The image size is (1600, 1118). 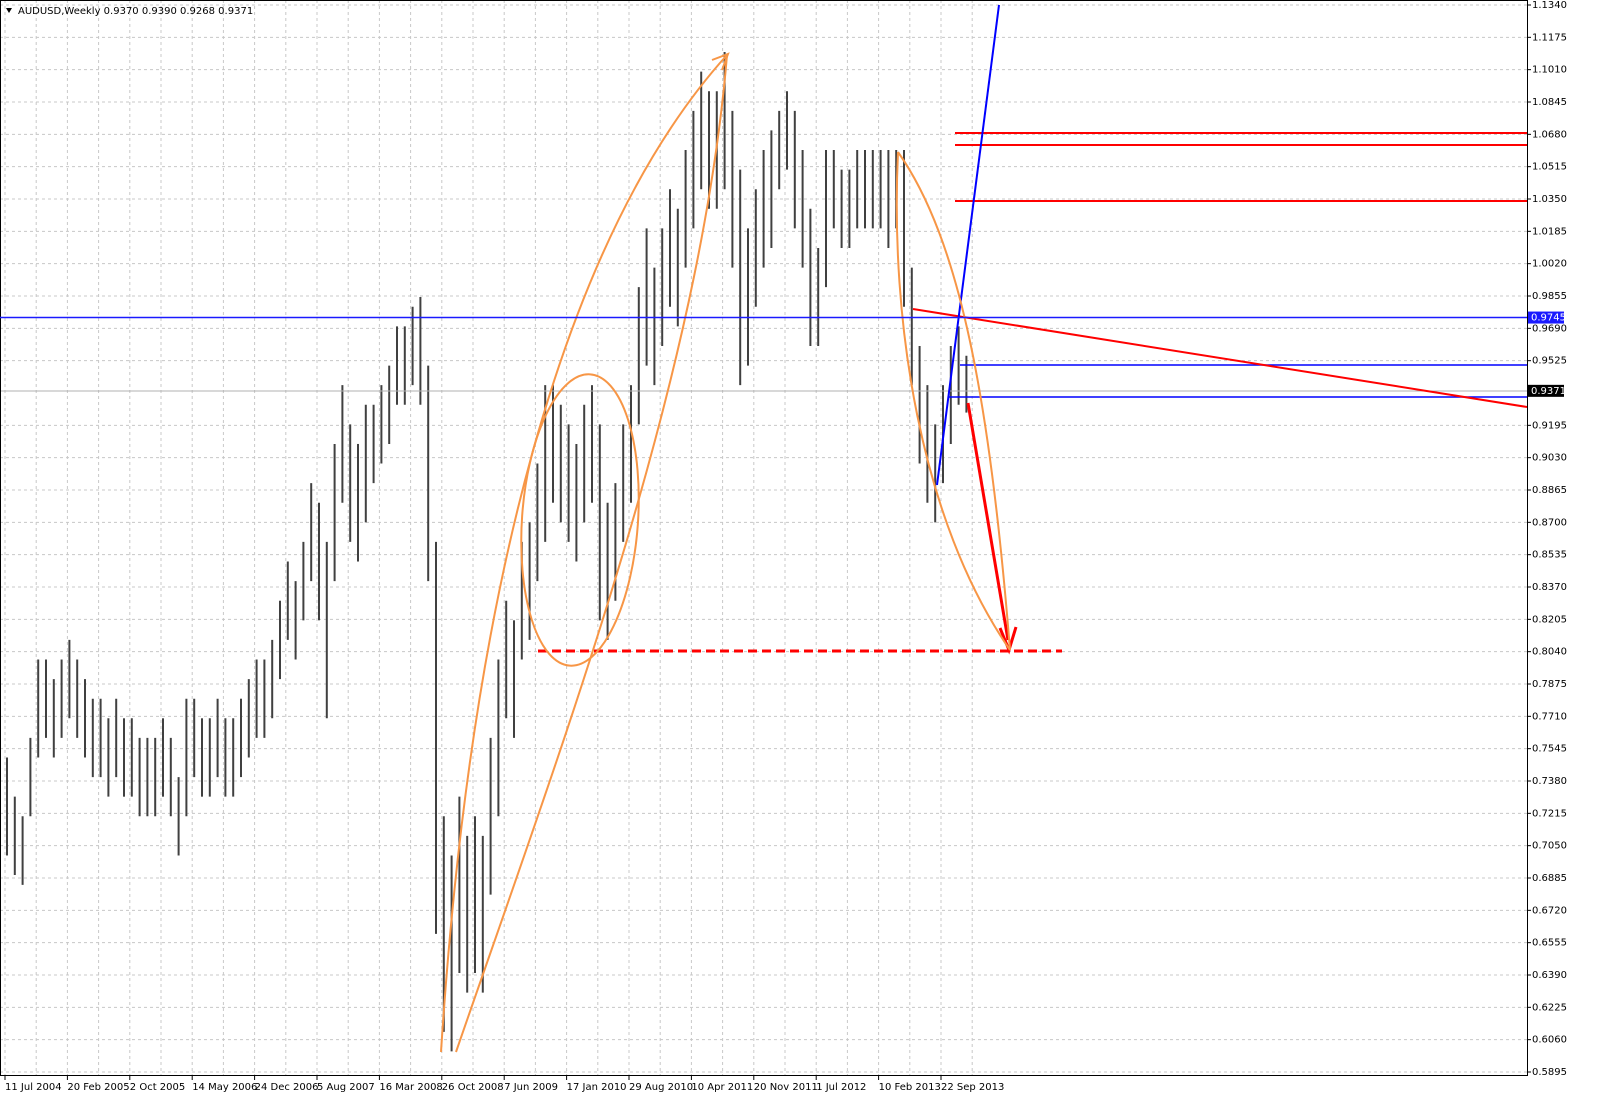 I want to click on x-tick-label: 2 Oct 2005, so click(x=157, y=1087).